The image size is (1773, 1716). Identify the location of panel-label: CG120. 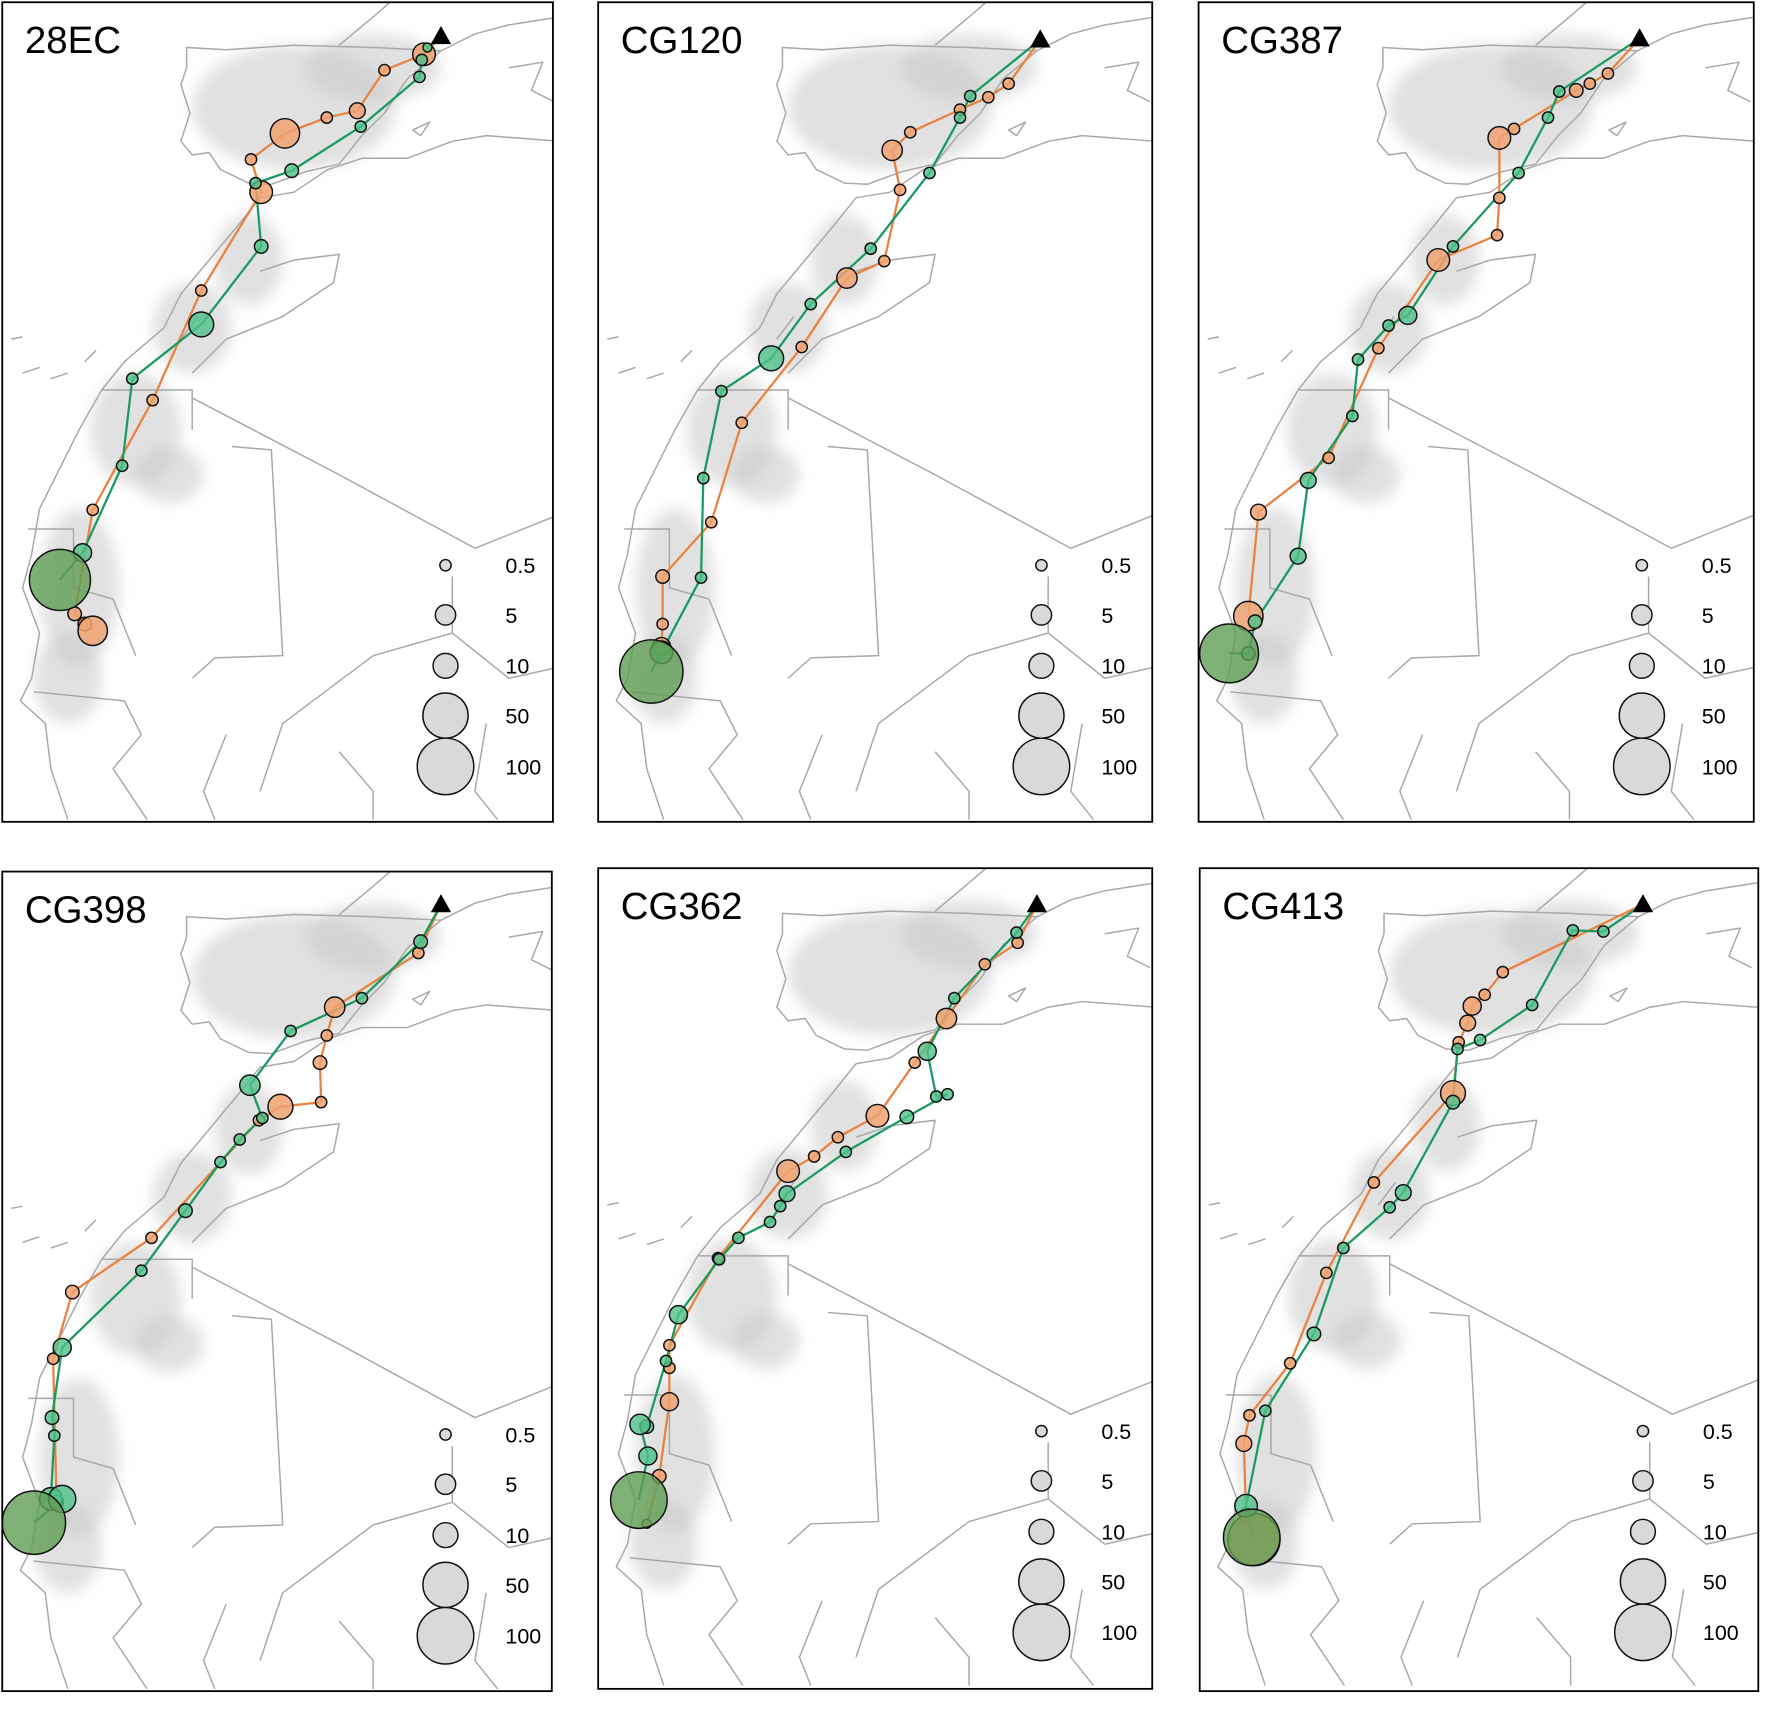
(682, 40).